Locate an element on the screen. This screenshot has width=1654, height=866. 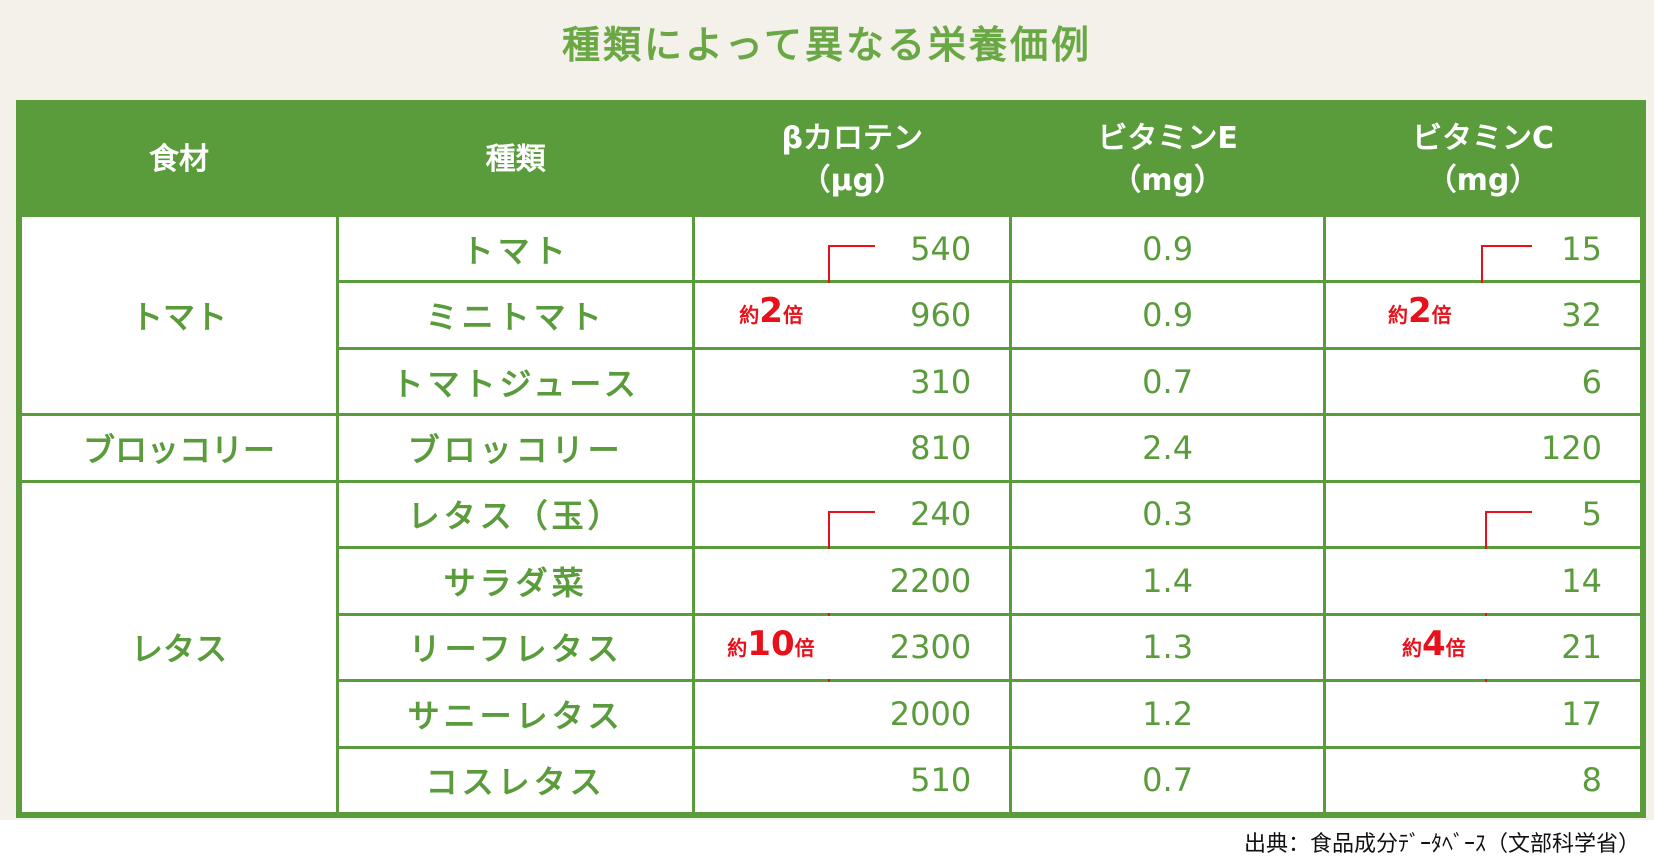
kind-cell: リーフレタス is located at coordinates (515, 647).